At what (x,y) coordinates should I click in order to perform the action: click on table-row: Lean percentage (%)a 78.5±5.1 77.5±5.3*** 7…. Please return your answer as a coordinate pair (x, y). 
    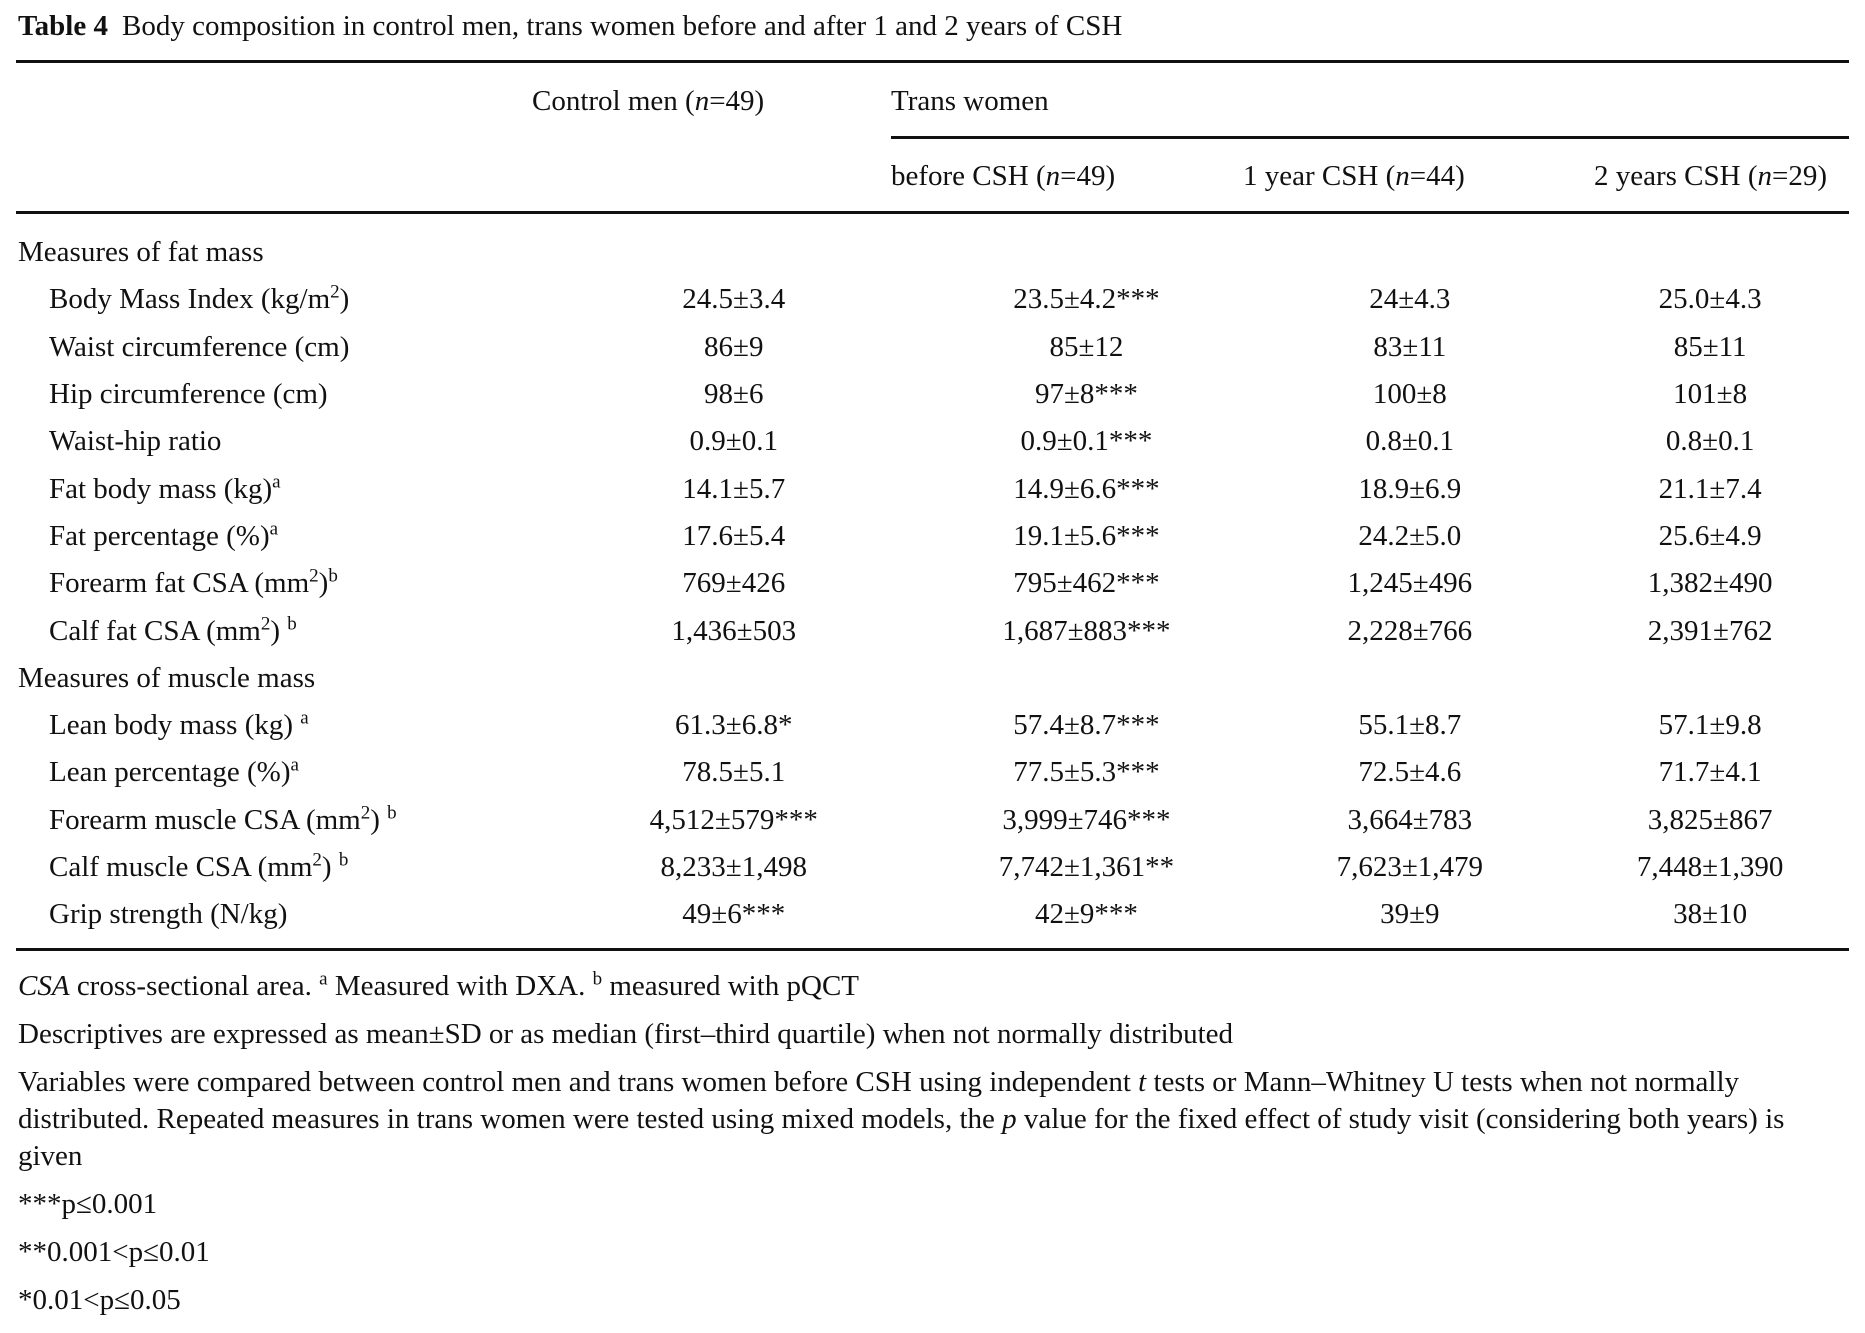
    Looking at the image, I should click on (932, 772).